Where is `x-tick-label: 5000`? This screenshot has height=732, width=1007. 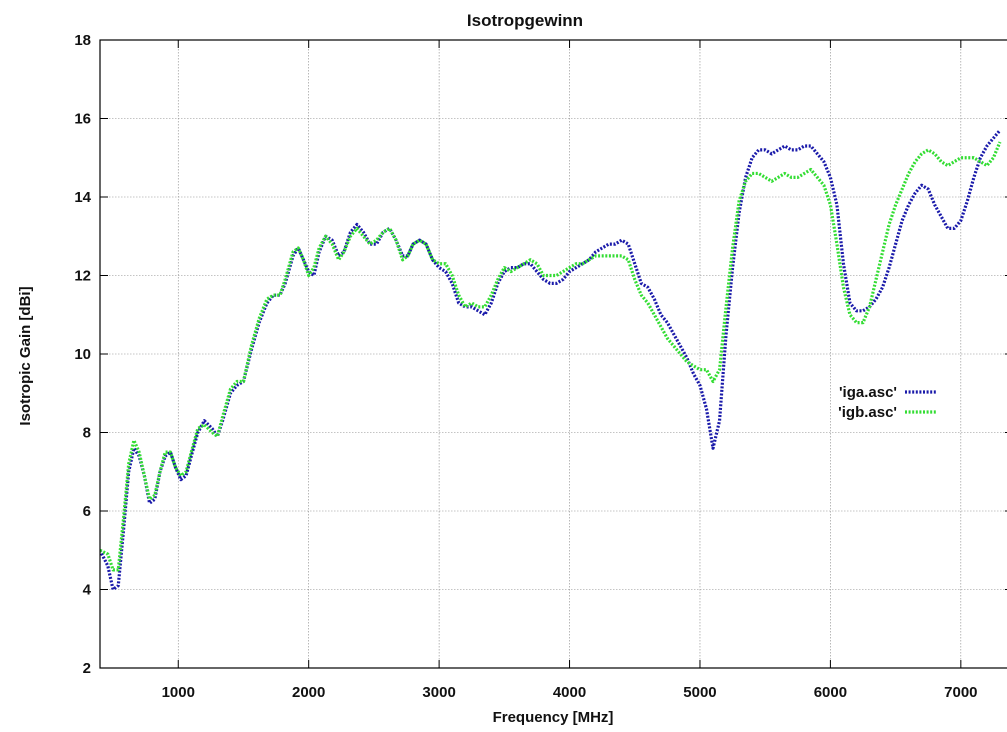 x-tick-label: 5000 is located at coordinates (699, 692).